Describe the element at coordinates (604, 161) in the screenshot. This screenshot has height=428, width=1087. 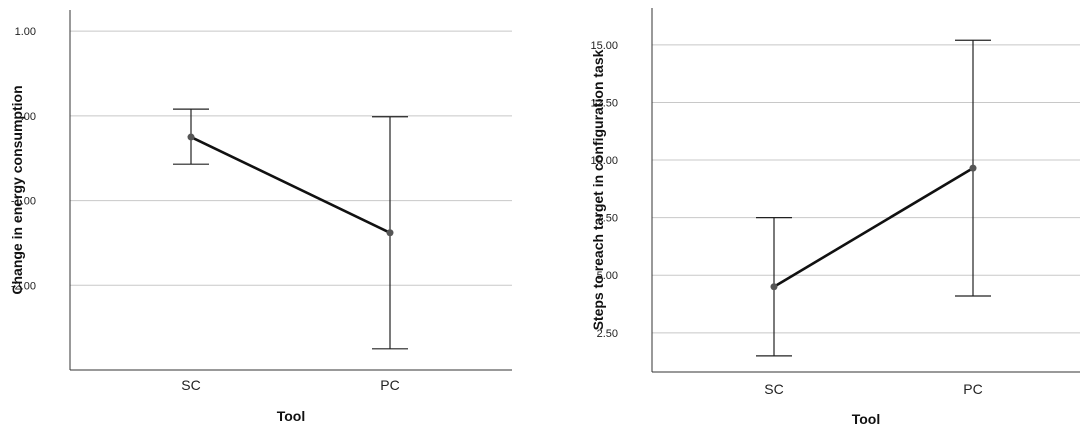
I see `y-tick-label: 10.00` at that location.